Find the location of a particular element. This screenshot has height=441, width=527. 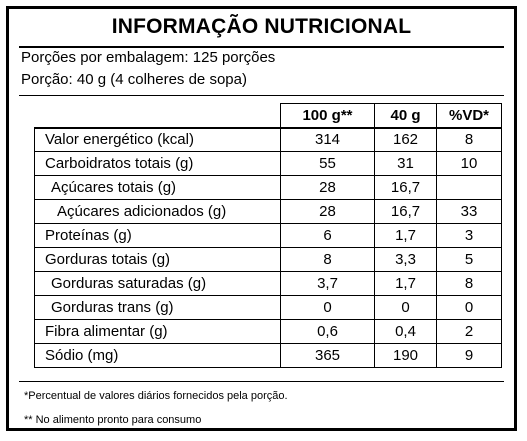

value-40g: 0,4 is located at coordinates (405, 331).